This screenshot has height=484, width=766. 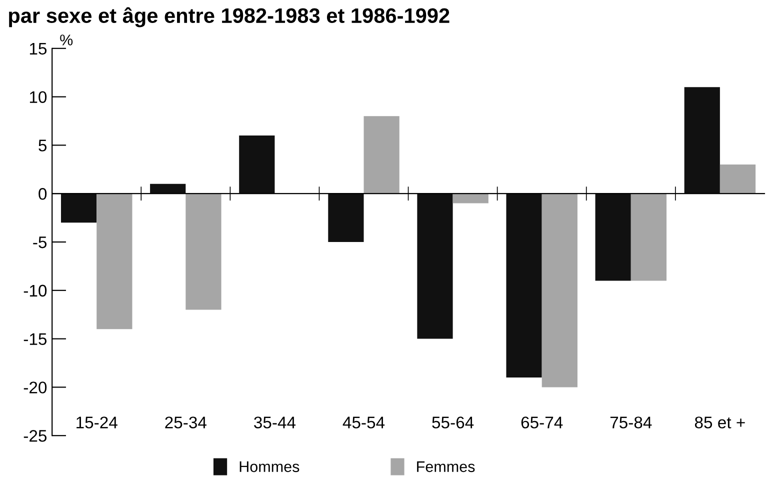 I want to click on legend-label: Femmes, so click(x=446, y=466).